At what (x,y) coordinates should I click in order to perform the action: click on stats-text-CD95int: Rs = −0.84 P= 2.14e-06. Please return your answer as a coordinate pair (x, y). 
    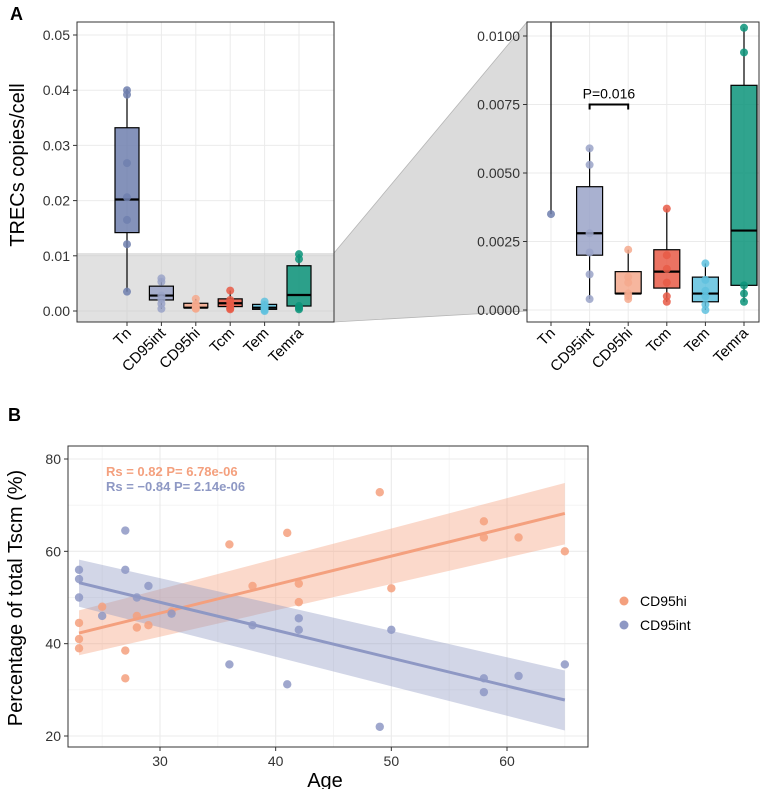
    Looking at the image, I should click on (175, 486).